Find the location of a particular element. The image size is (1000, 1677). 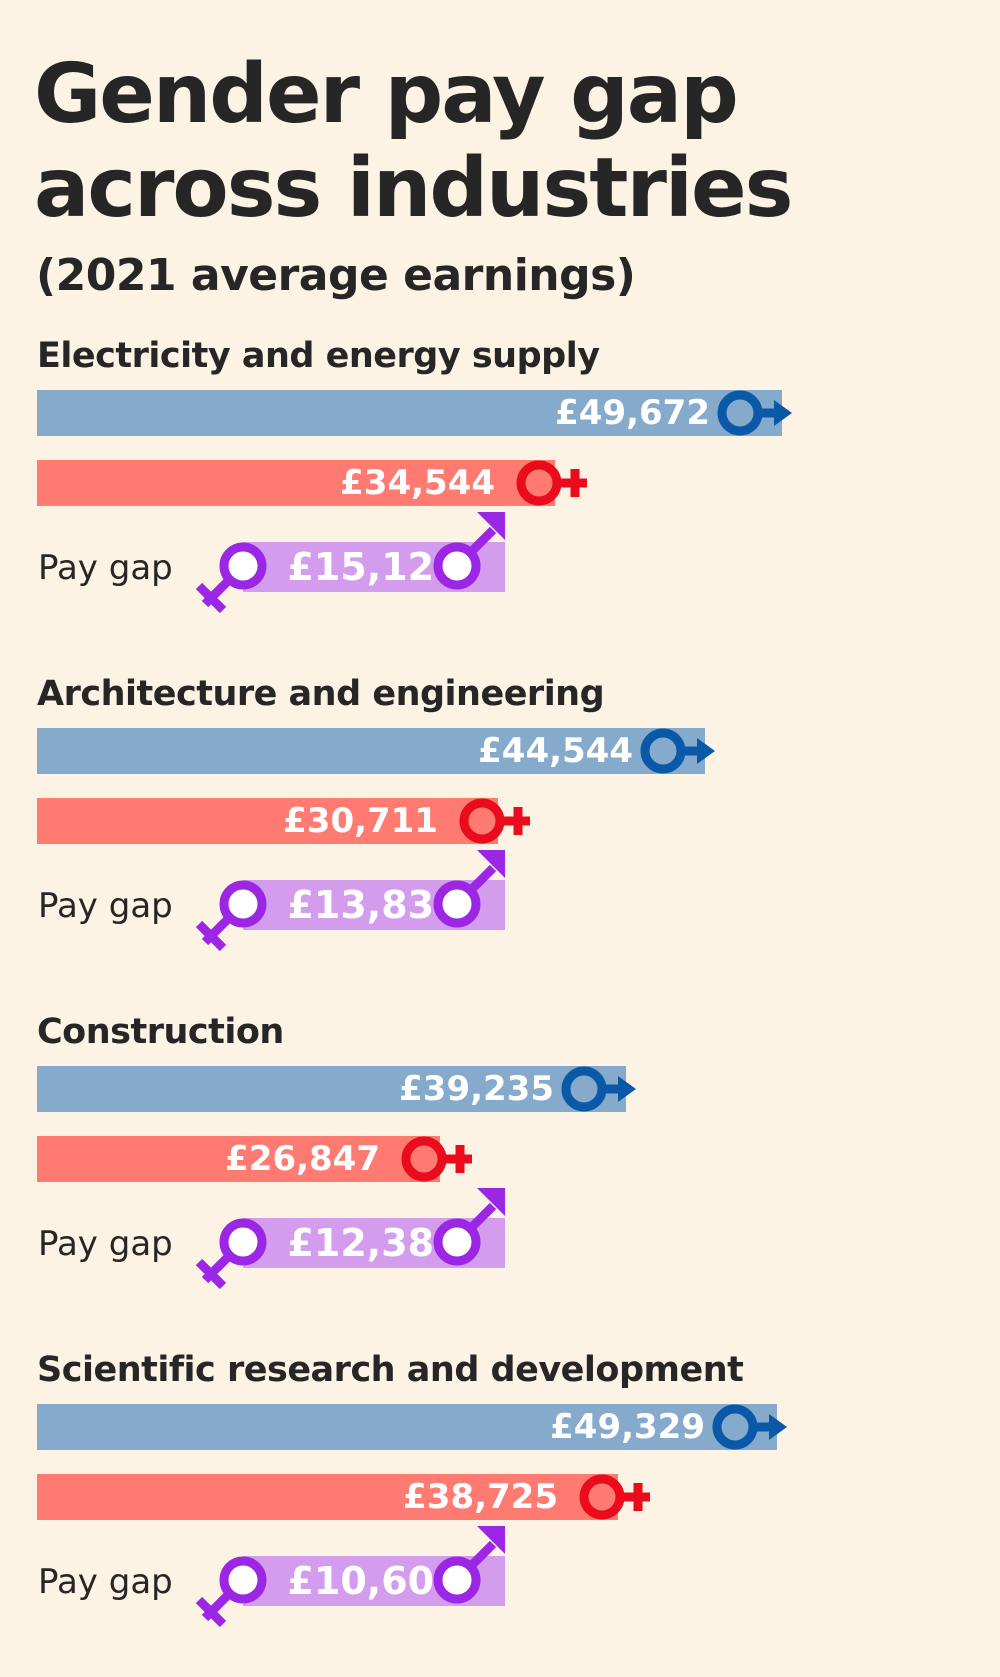

female-earnings-bar: £30,711 is located at coordinates (283, 821).